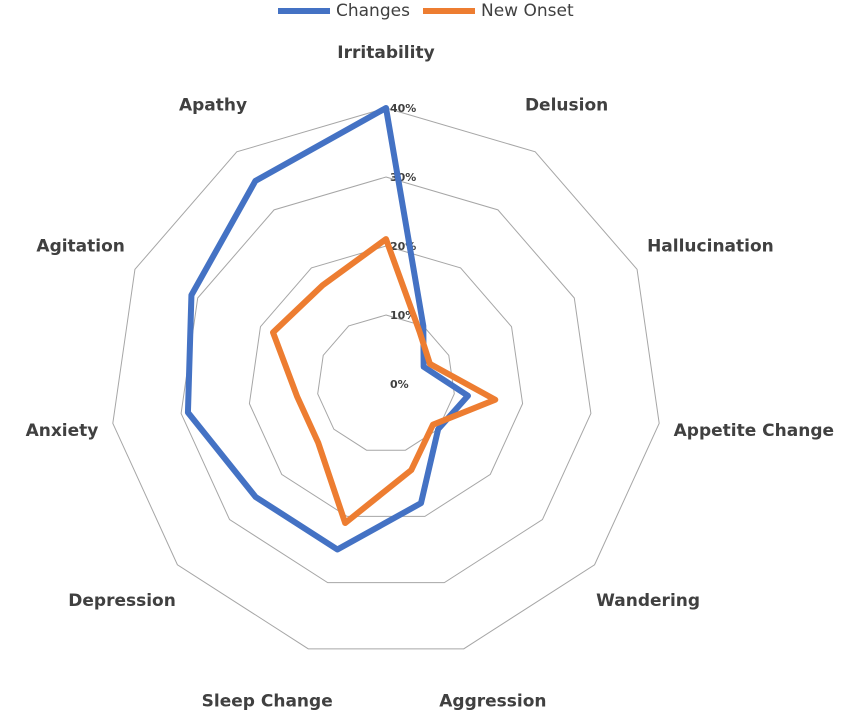 The height and width of the screenshot is (718, 850). Describe the element at coordinates (80, 246) in the screenshot. I see `category-label: Agitation` at that location.